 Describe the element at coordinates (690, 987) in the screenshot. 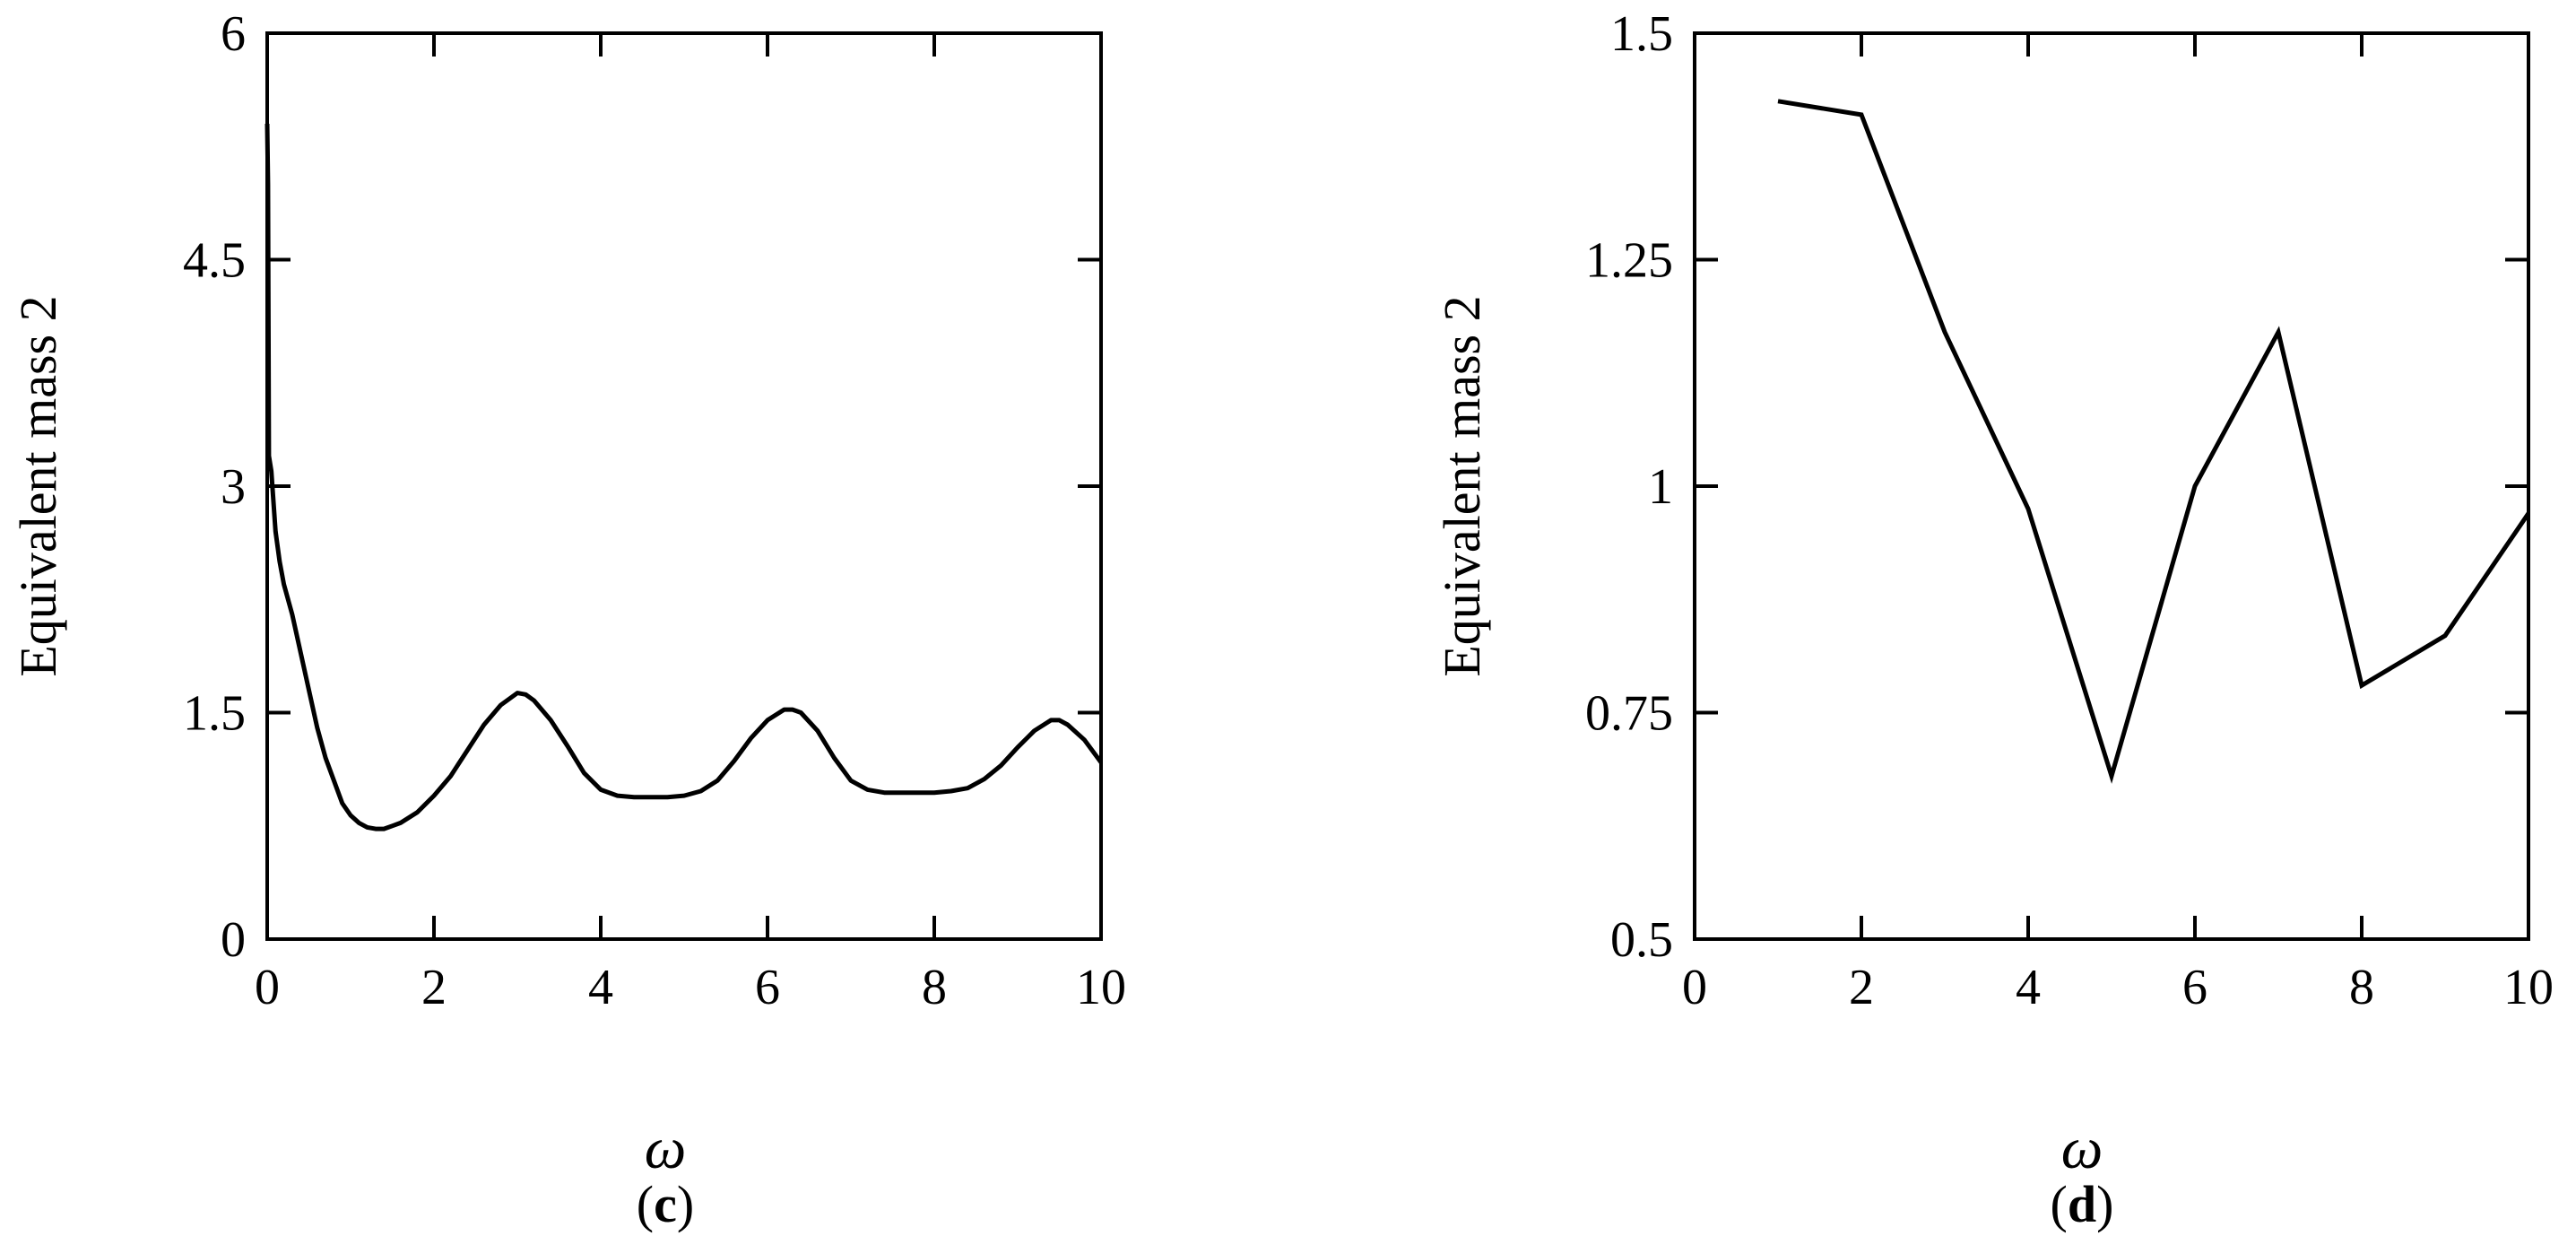

I see `x-tick-labels-c: 0 2 4 6 8 10` at that location.